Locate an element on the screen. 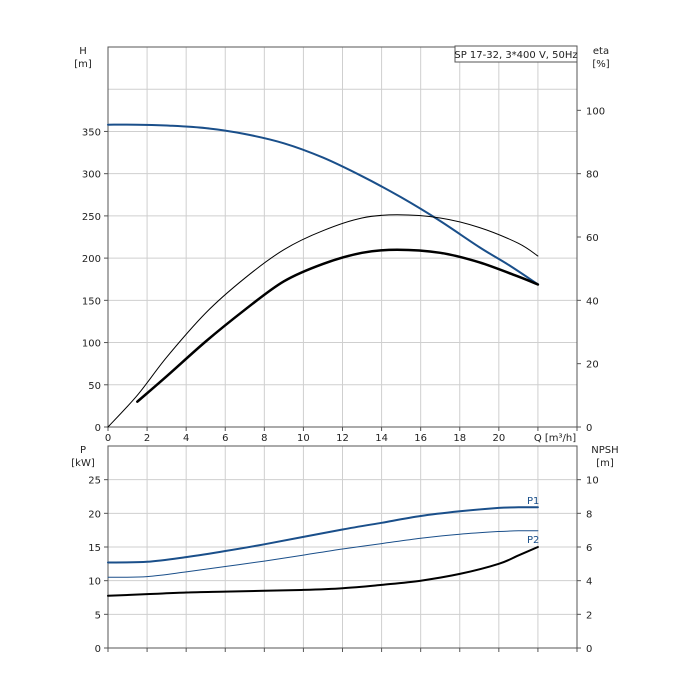 This screenshot has width=700, height=700. left-tick-label: 15 is located at coordinates (94, 548).